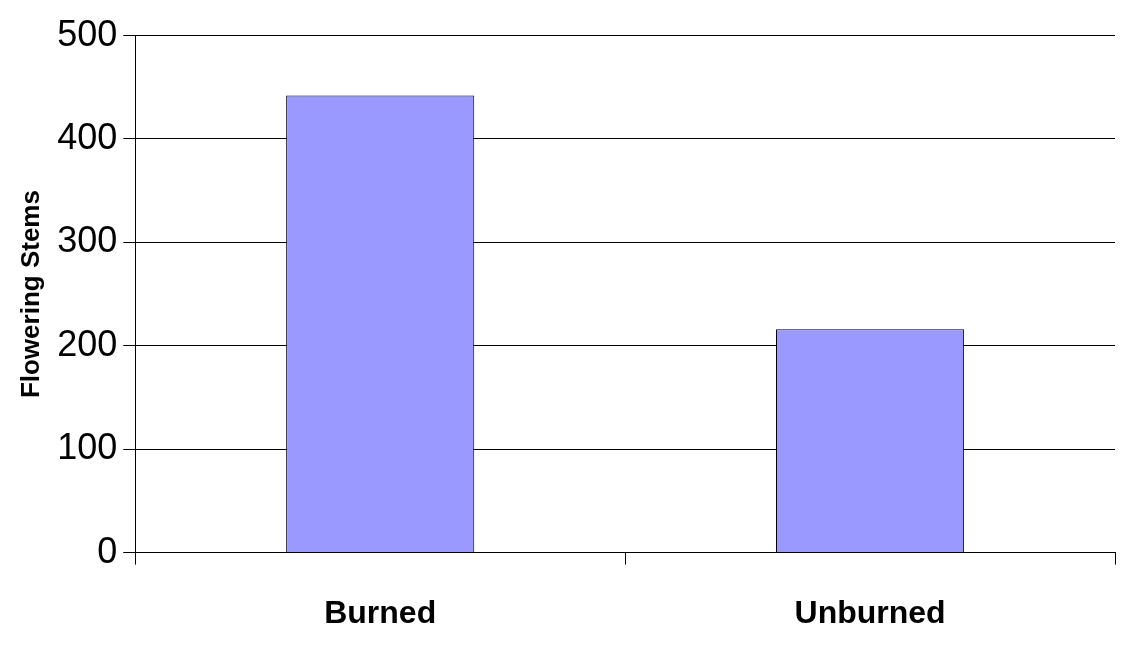  Describe the element at coordinates (107, 550) in the screenshot. I see `y-tick-label: 0` at that location.